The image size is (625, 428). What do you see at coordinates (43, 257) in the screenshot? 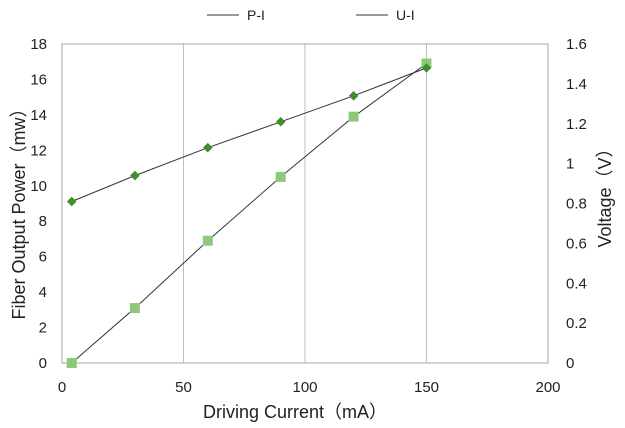
I see `y-left-tick-label: 6` at bounding box center [43, 257].